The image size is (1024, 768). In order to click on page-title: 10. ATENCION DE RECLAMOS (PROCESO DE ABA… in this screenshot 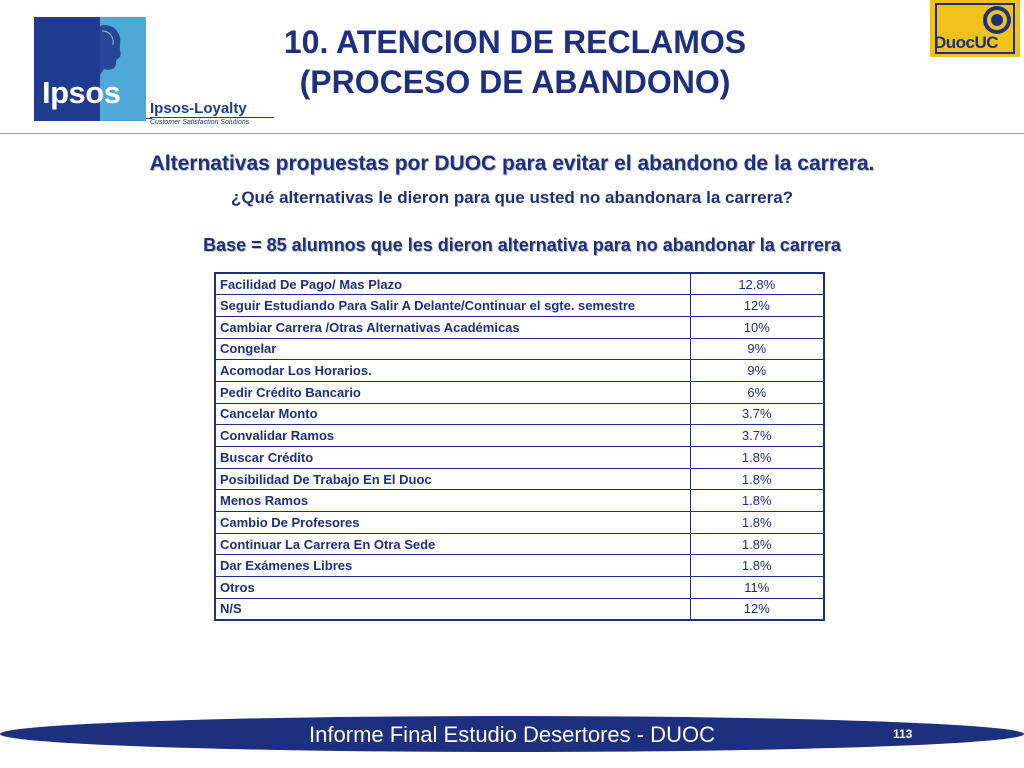, I will do `click(515, 62)`.